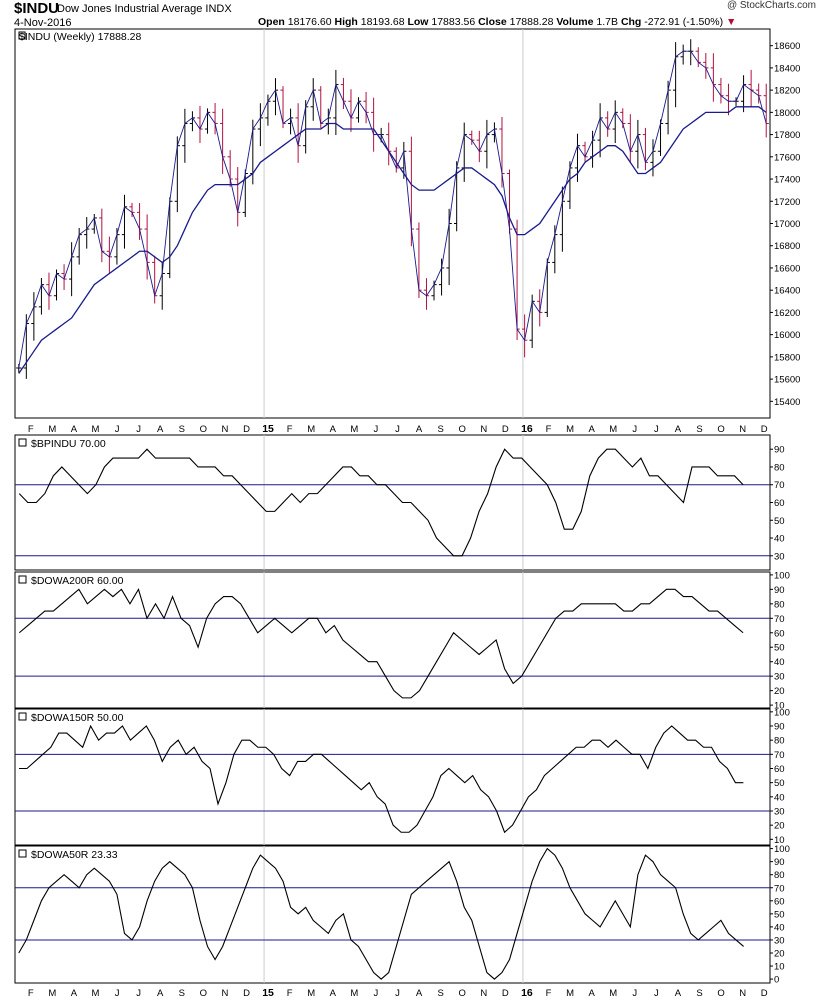  What do you see at coordinates (787, 68) in the screenshot?
I see `y-tick-label: 18400` at bounding box center [787, 68].